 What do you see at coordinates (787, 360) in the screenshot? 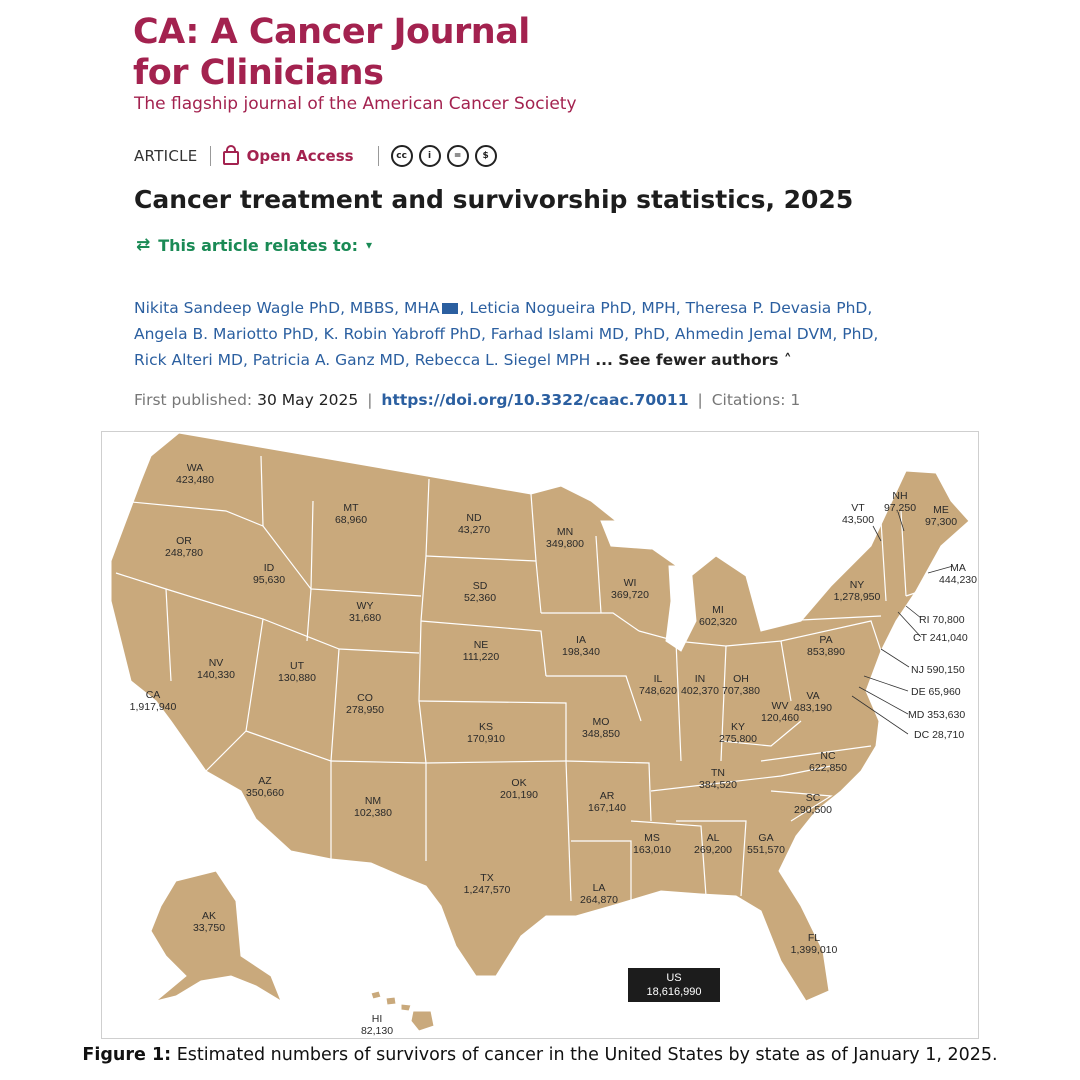
I see `chevron-up-icon: ˄` at bounding box center [787, 360].